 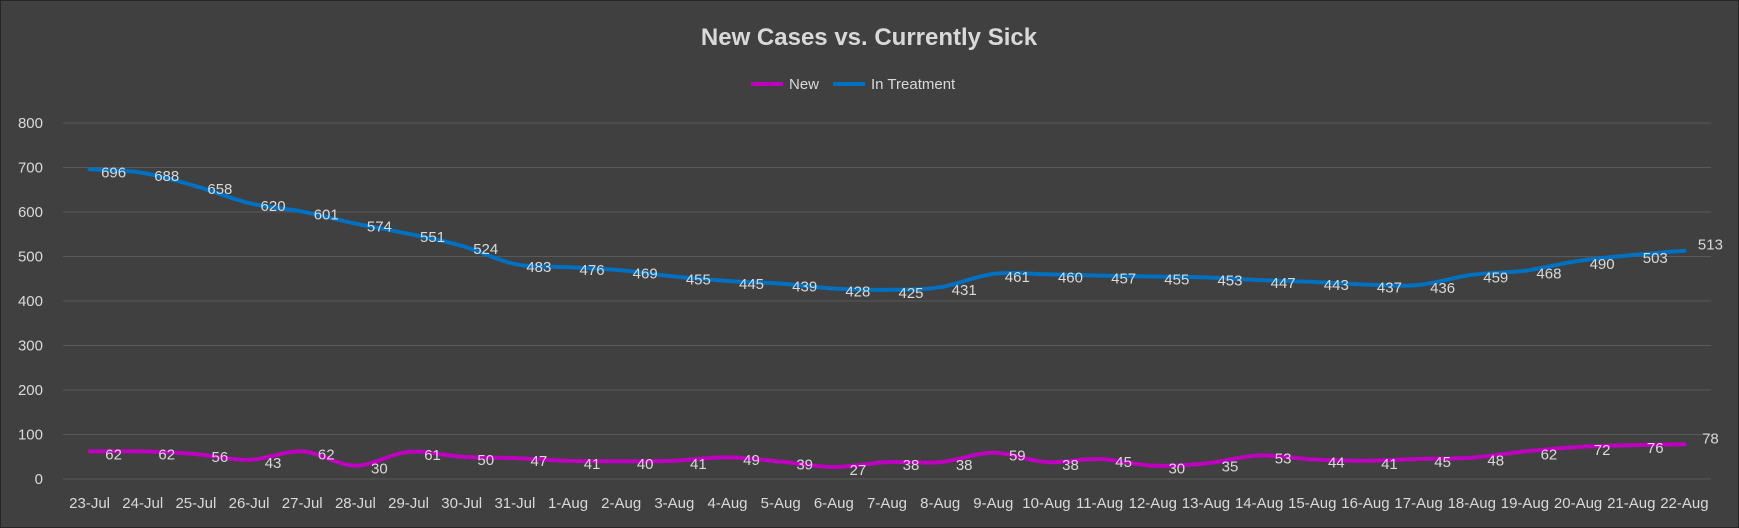 What do you see at coordinates (1017, 277) in the screenshot?
I see `data-label: 461` at bounding box center [1017, 277].